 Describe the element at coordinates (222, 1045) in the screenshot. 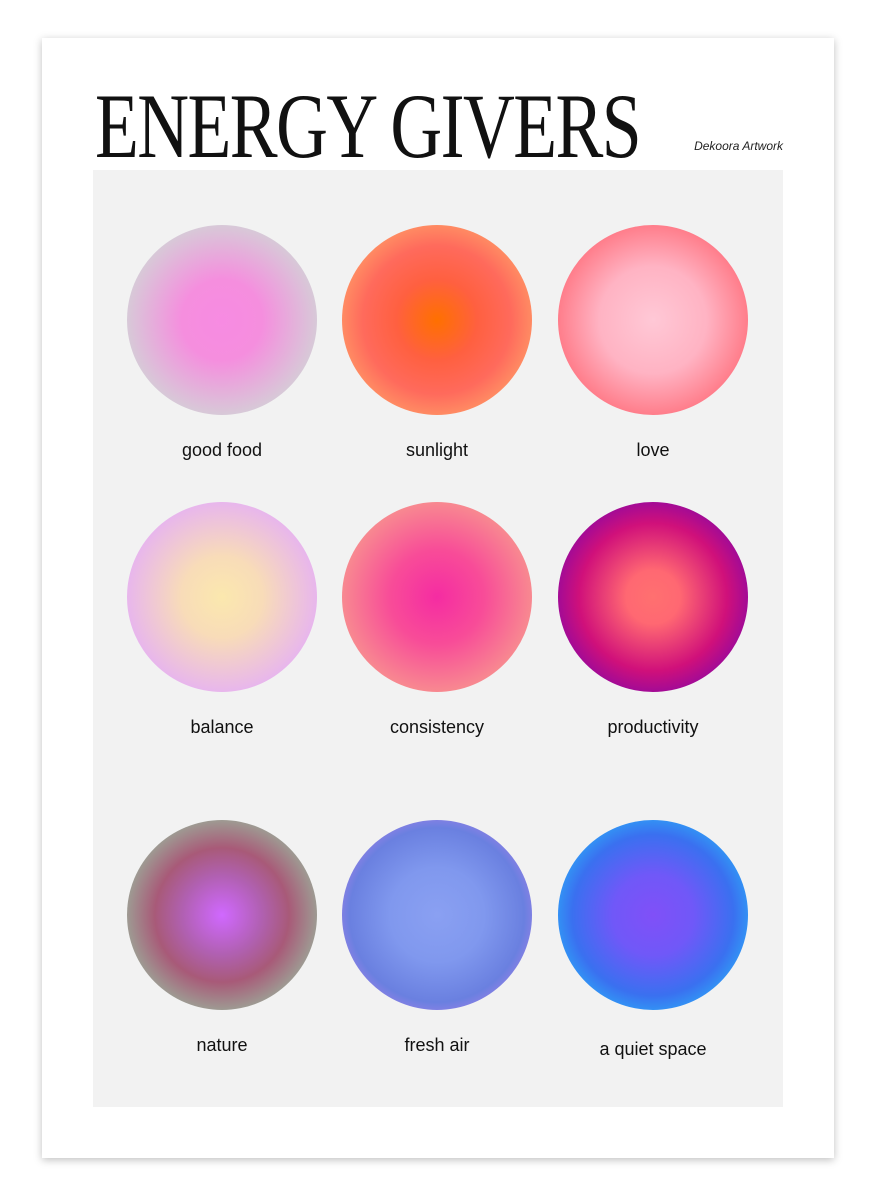

I see `item-label: nature` at that location.